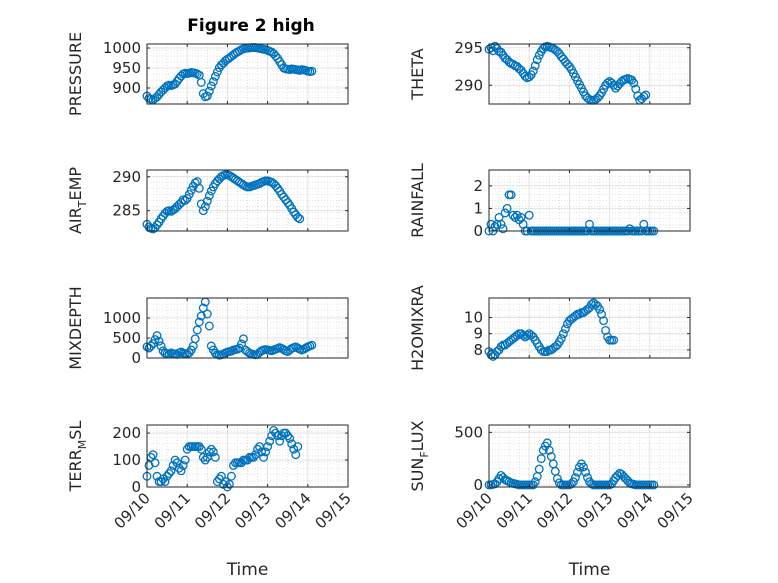 The width and height of the screenshot is (778, 583). I want to click on xtick-label: 09/14, so click(292, 510).